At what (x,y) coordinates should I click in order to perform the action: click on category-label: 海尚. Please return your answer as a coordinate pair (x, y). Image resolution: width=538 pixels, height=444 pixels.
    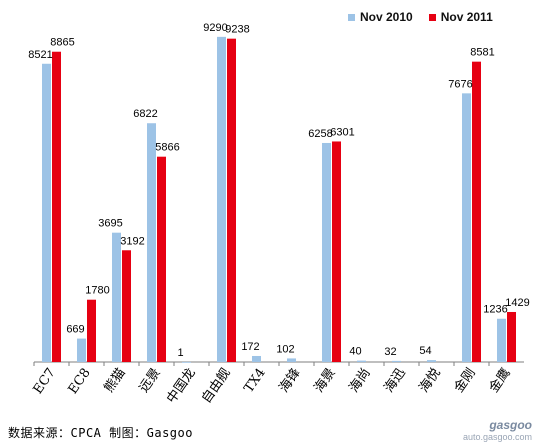
    Looking at the image, I should click on (360, 381).